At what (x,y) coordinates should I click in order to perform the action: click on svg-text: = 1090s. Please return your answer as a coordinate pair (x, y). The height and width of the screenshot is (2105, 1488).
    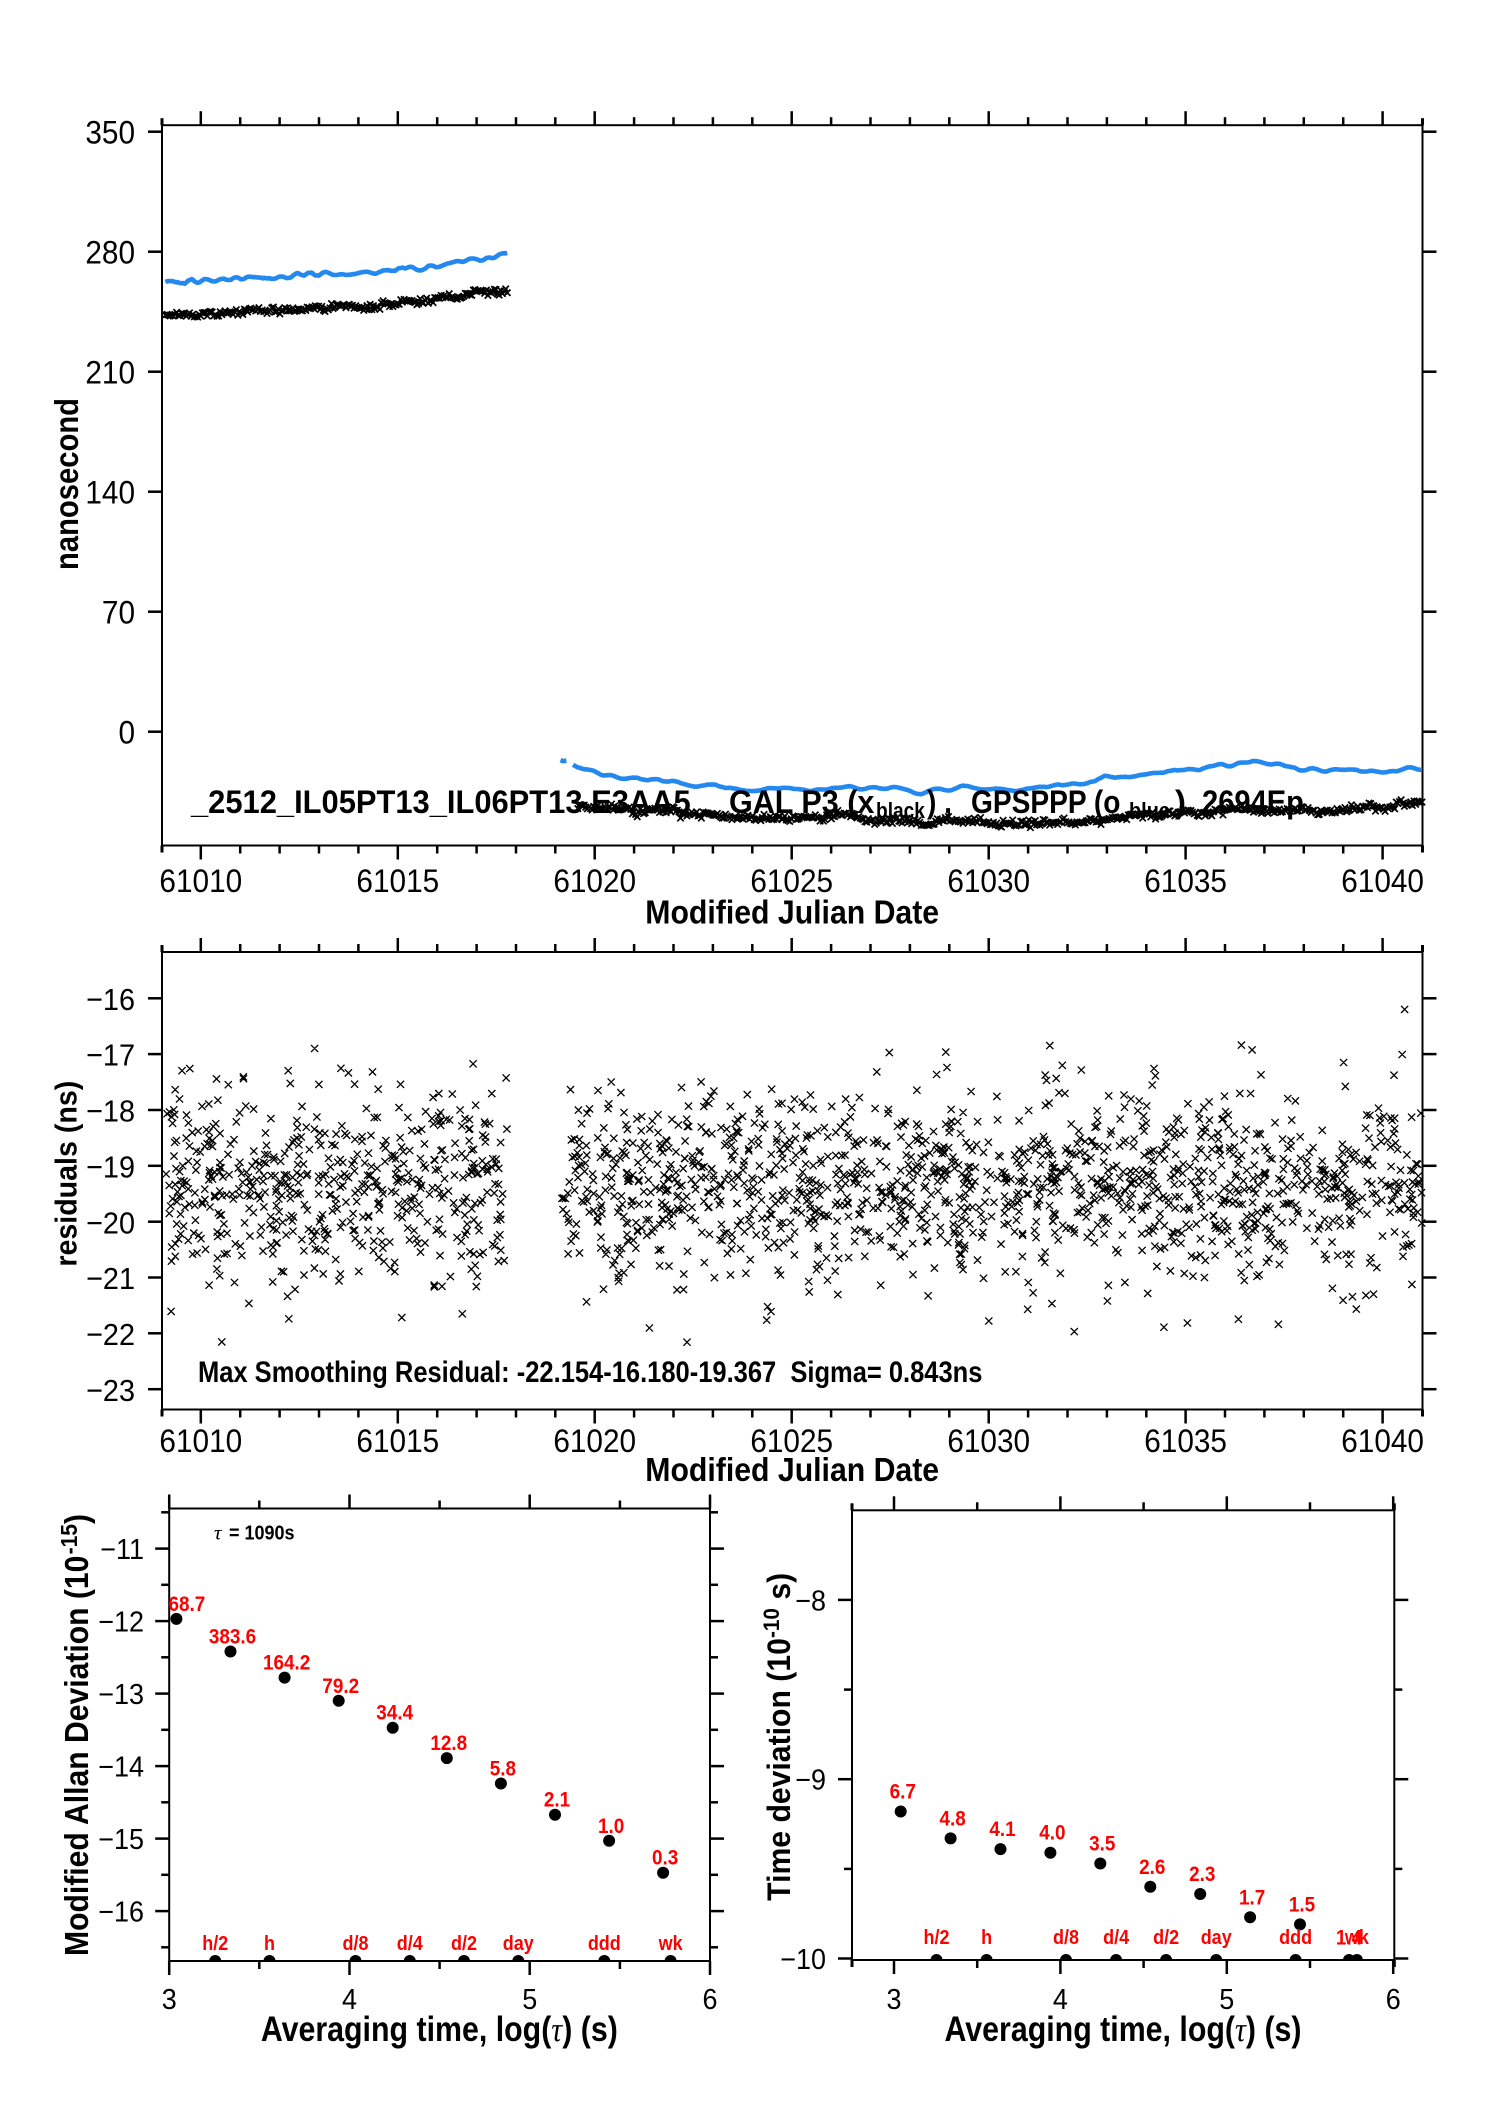
    Looking at the image, I should click on (259, 1534).